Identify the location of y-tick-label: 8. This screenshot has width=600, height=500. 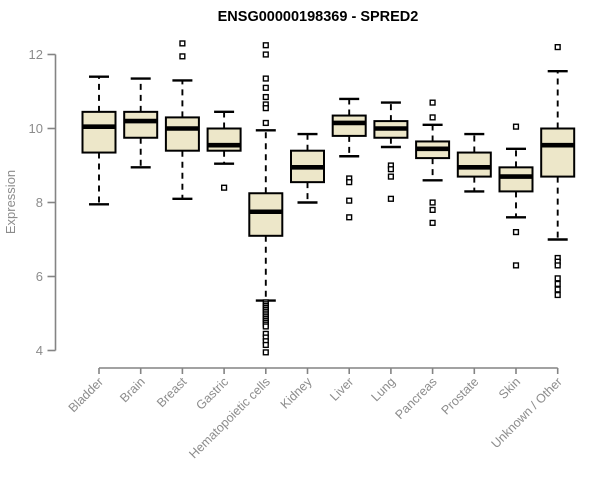
(39, 202).